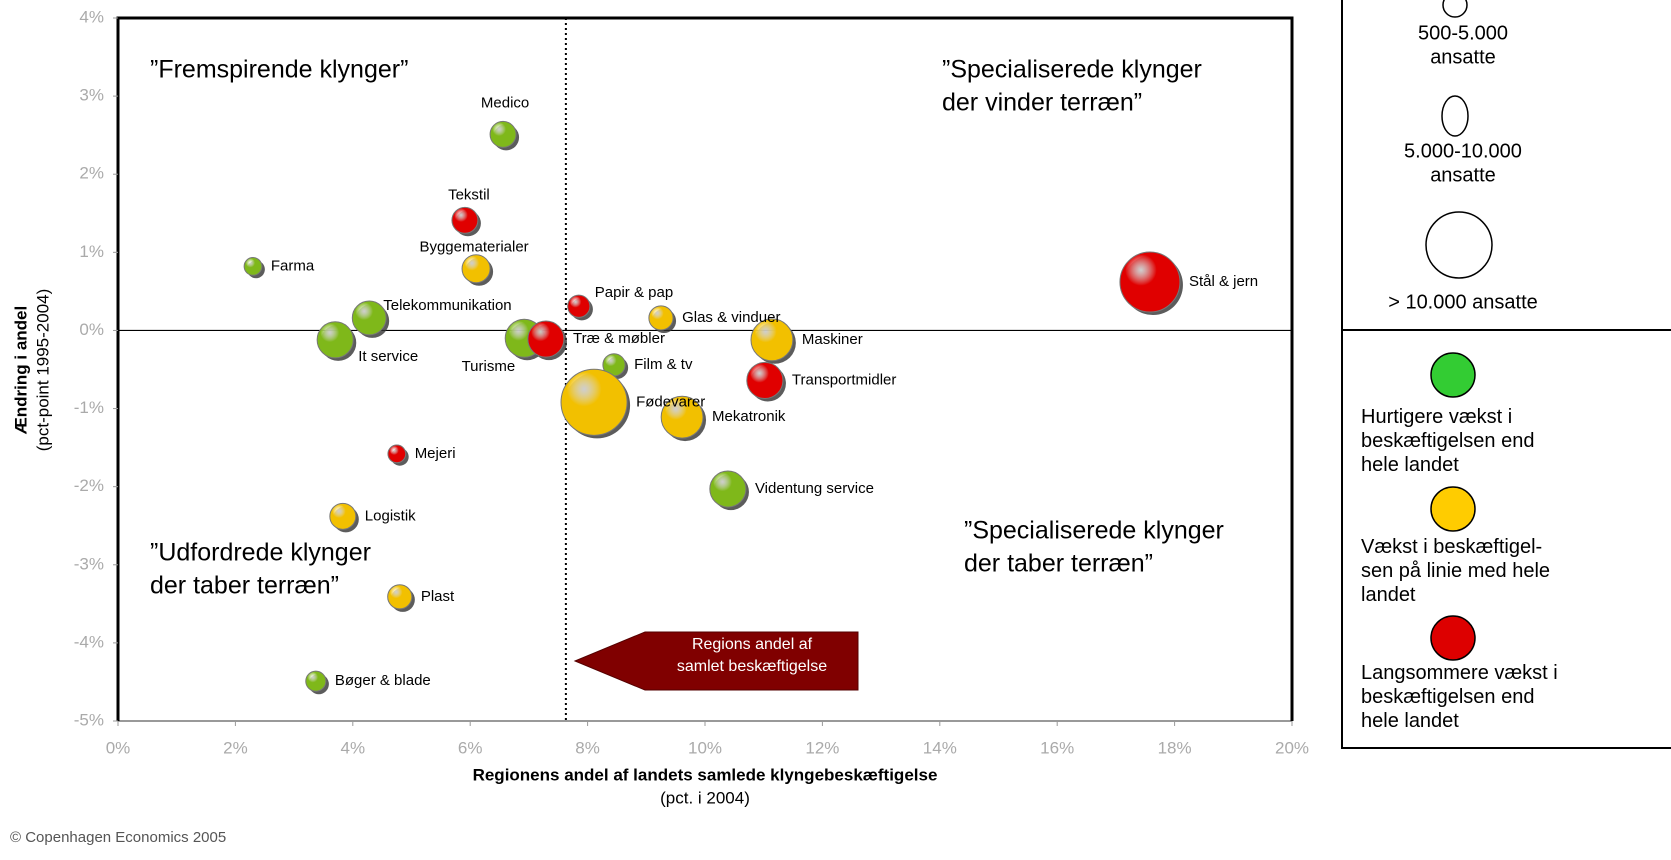  I want to click on bubble-label: Mejeri, so click(435, 453).